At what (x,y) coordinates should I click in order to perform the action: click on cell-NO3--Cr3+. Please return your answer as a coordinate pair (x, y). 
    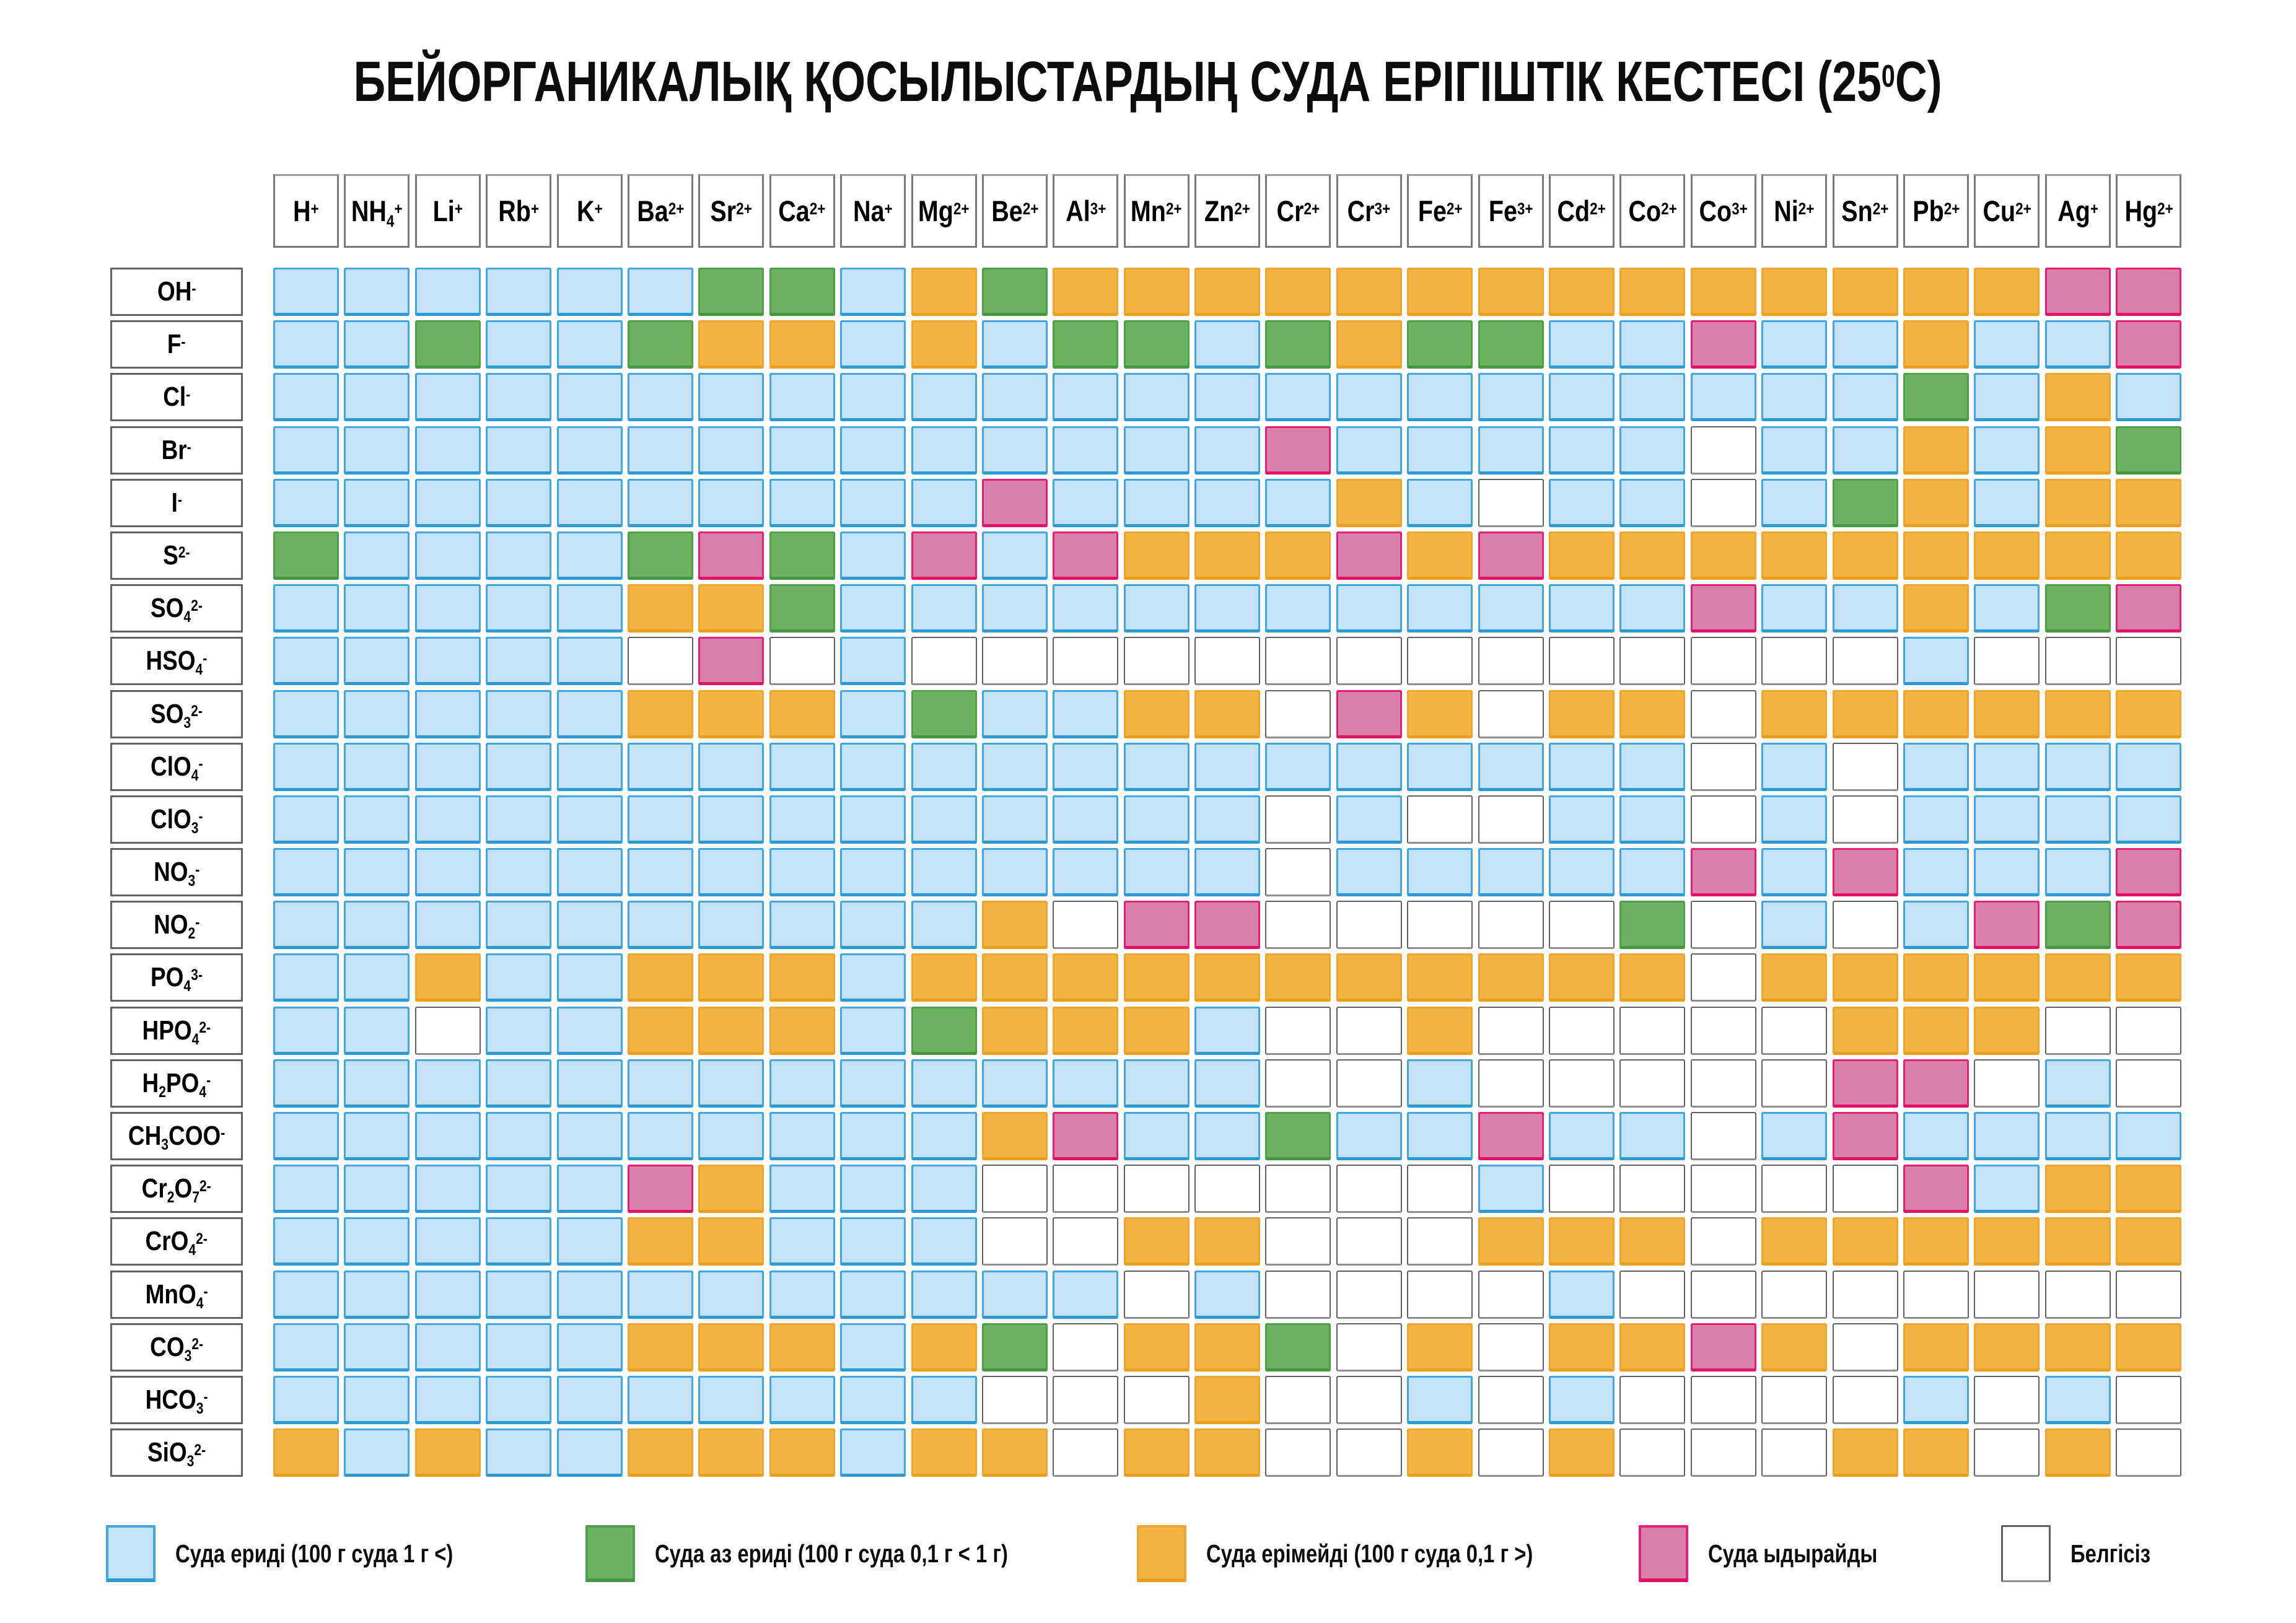
    Looking at the image, I should click on (1369, 872).